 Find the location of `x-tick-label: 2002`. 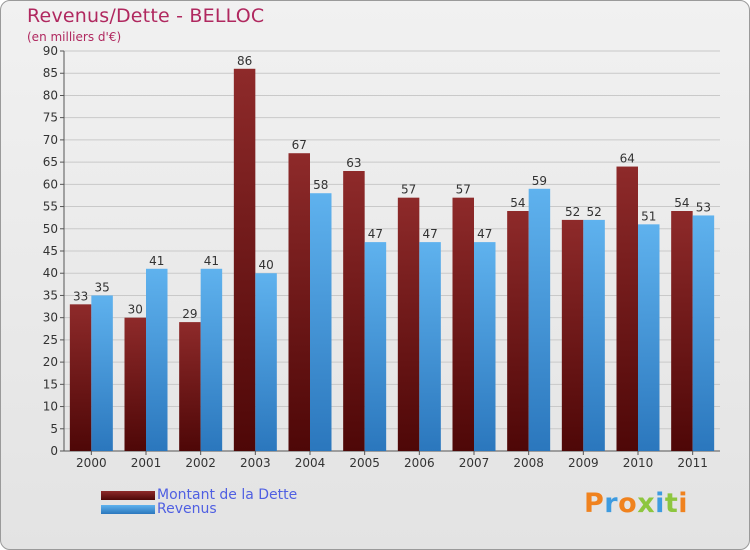

x-tick-label: 2002 is located at coordinates (200, 463).